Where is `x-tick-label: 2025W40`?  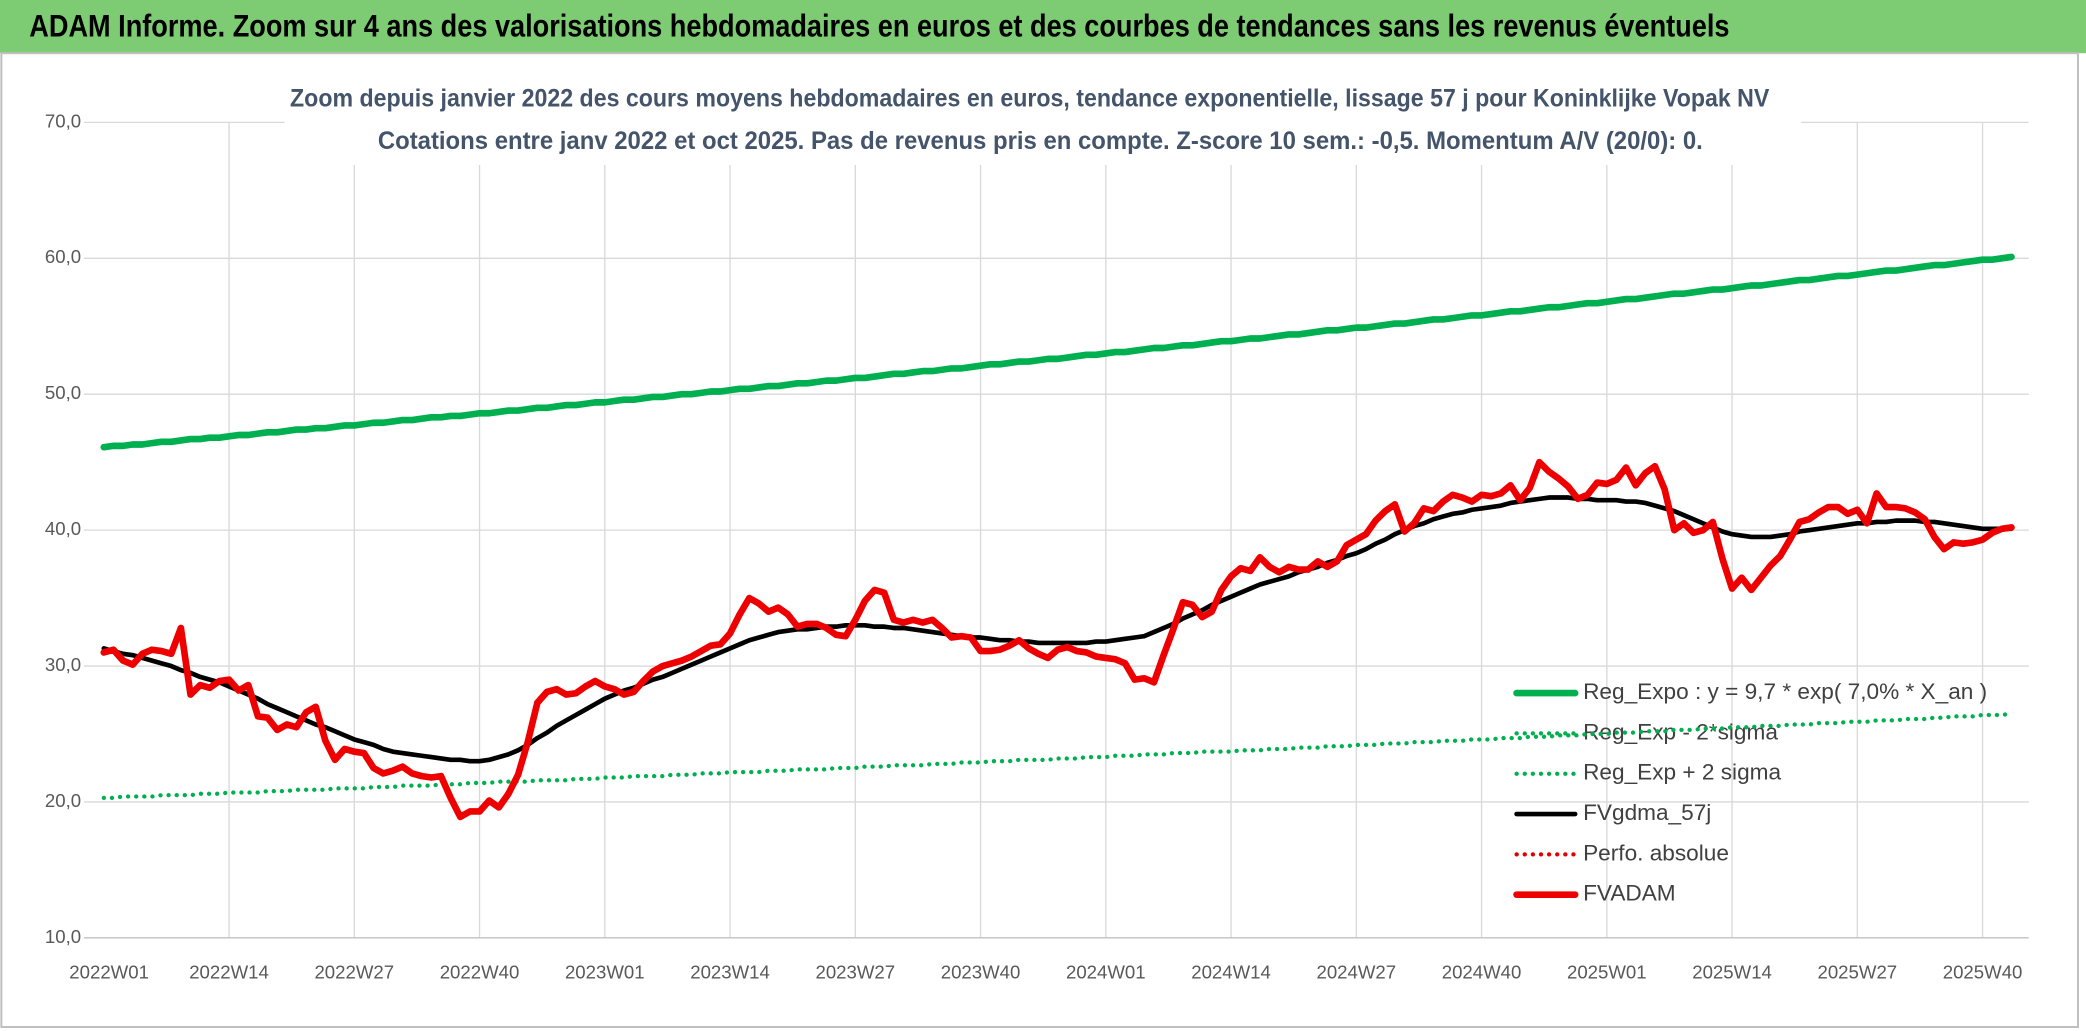
x-tick-label: 2025W40 is located at coordinates (1983, 972).